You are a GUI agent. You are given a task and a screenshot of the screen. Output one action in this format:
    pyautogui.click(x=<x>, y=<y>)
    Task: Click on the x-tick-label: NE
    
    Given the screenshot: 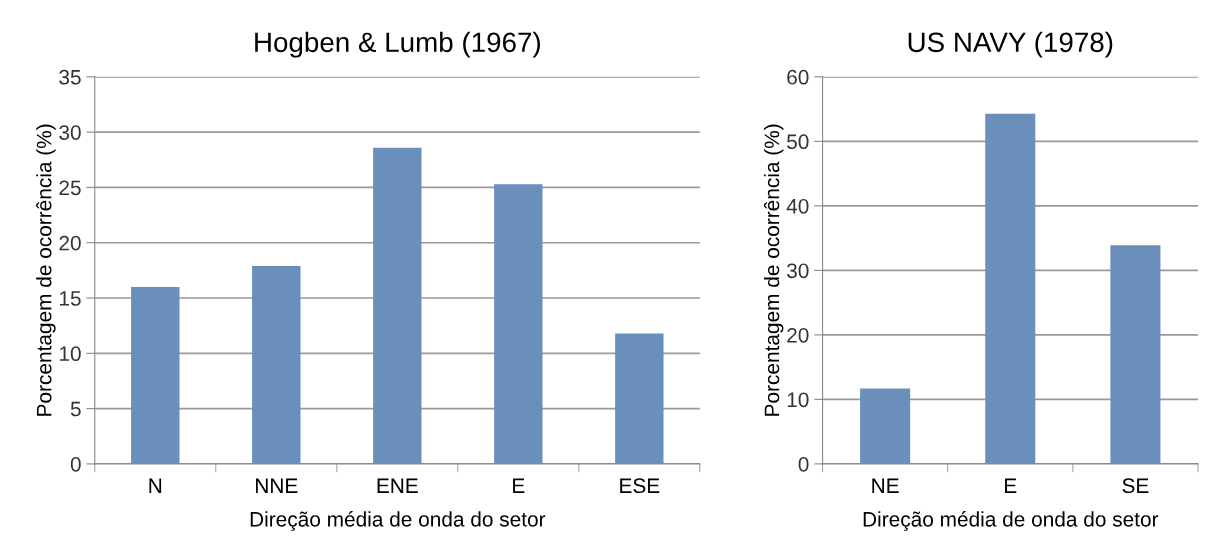 What is the action you would take?
    pyautogui.click(x=885, y=485)
    